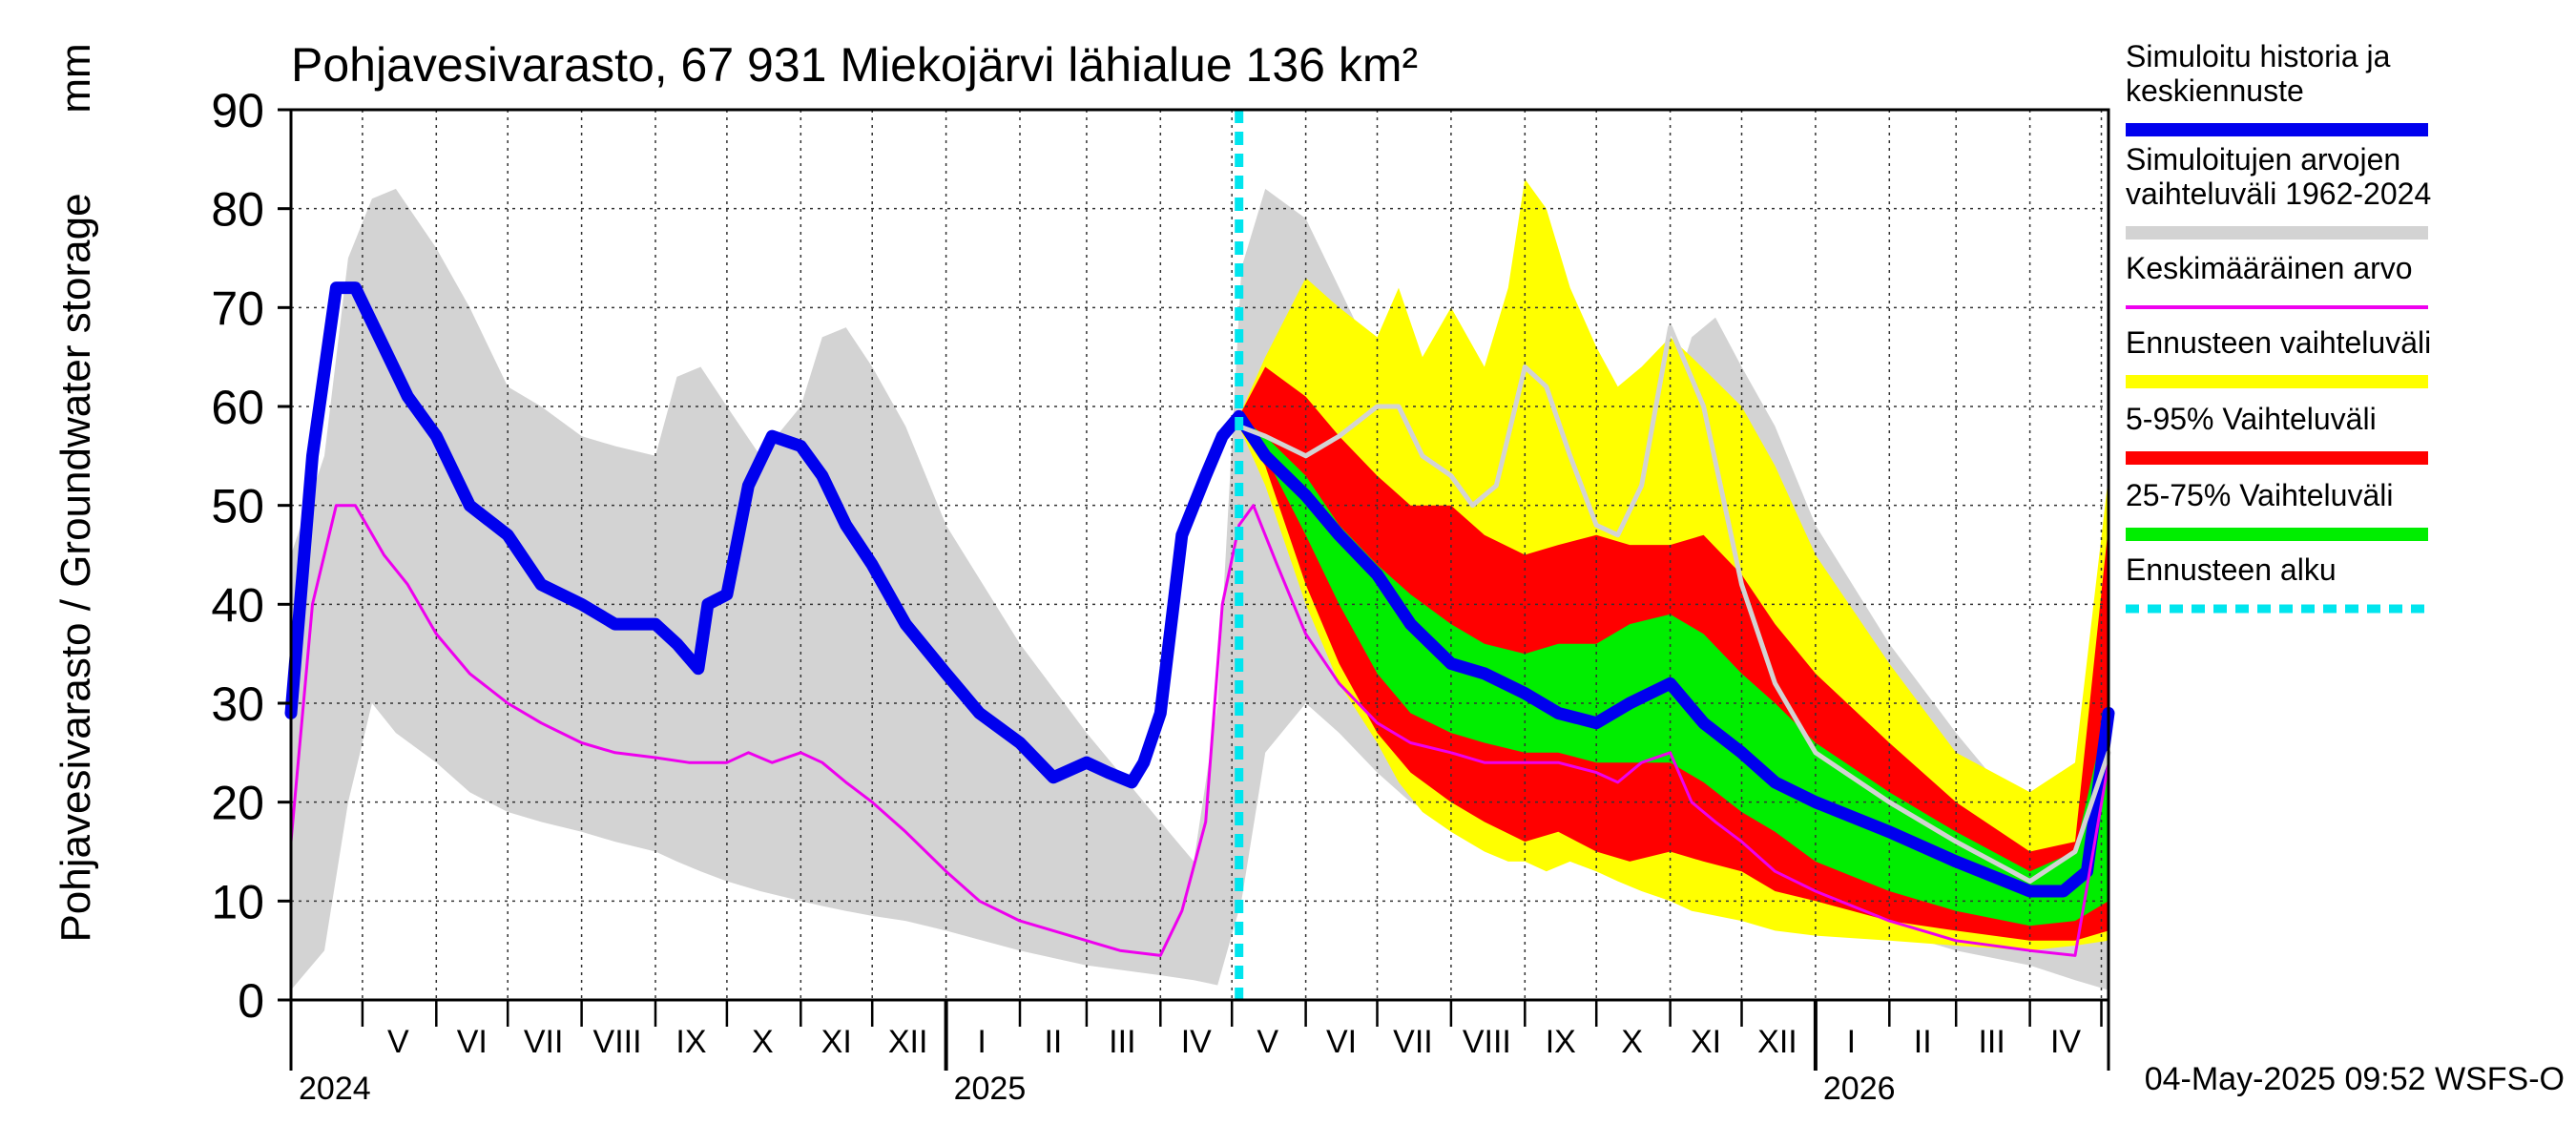  I want to click on legend-label: Ennusteen alku, so click(2231, 570).